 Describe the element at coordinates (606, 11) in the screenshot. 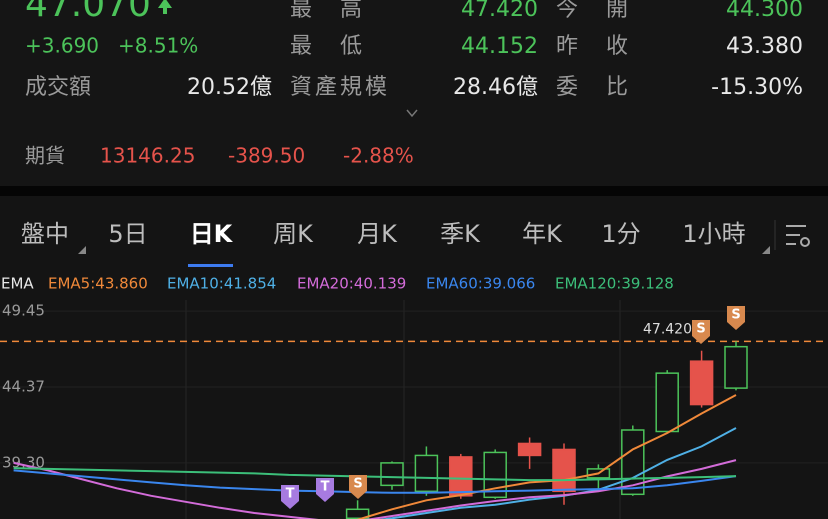

I see `label: 今開` at that location.